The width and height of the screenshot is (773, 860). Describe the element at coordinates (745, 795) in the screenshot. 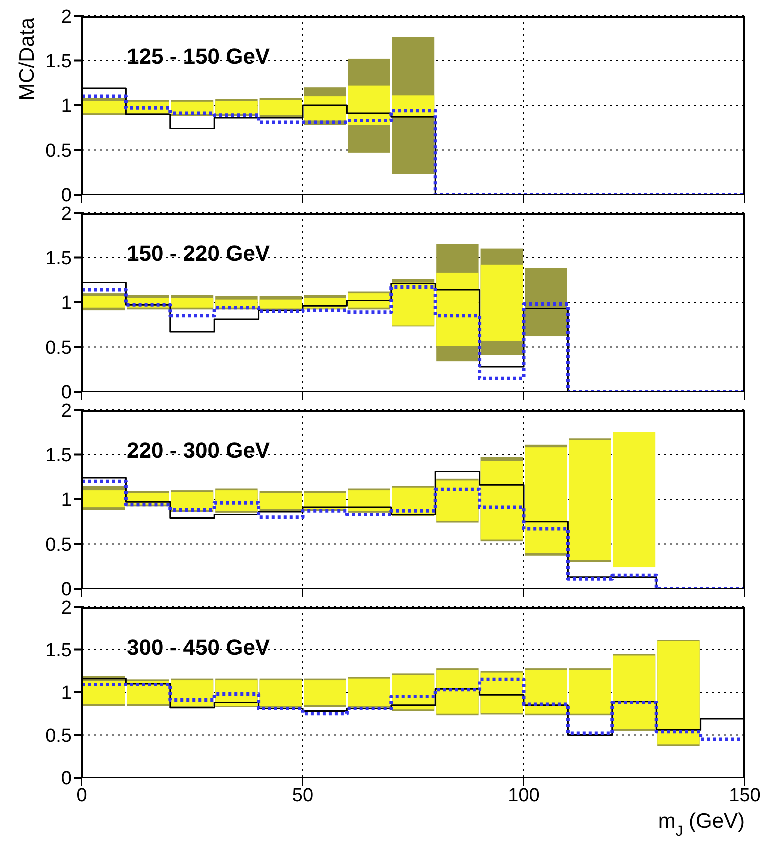

I see `x-tick-label: 150` at that location.